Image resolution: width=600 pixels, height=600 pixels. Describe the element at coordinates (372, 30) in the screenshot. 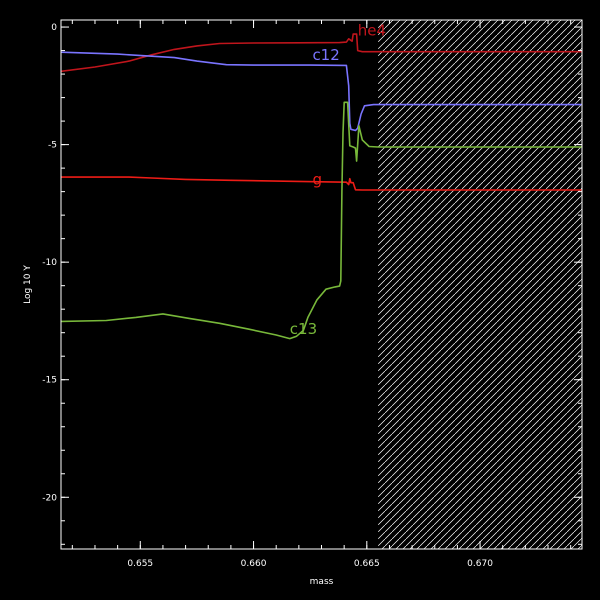

I see `series-label-he4: he4` at that location.